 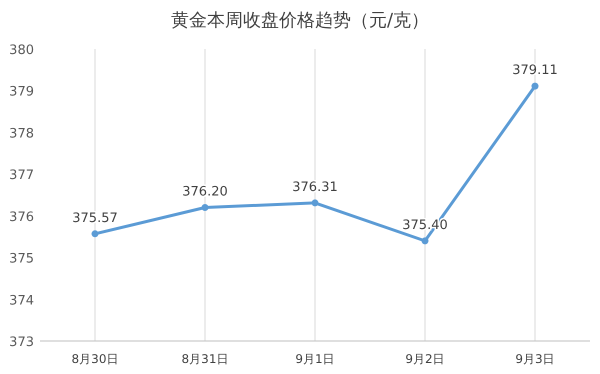 What do you see at coordinates (21, 342) in the screenshot?
I see `y-tick-label: 373` at bounding box center [21, 342].